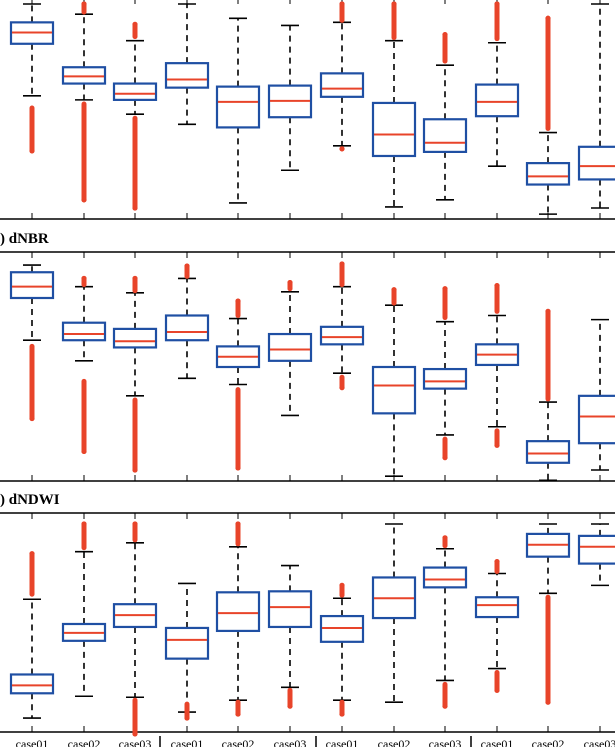 This screenshot has height=747, width=615. I want to click on panel-2-header: ) dNBR, so click(24, 239).